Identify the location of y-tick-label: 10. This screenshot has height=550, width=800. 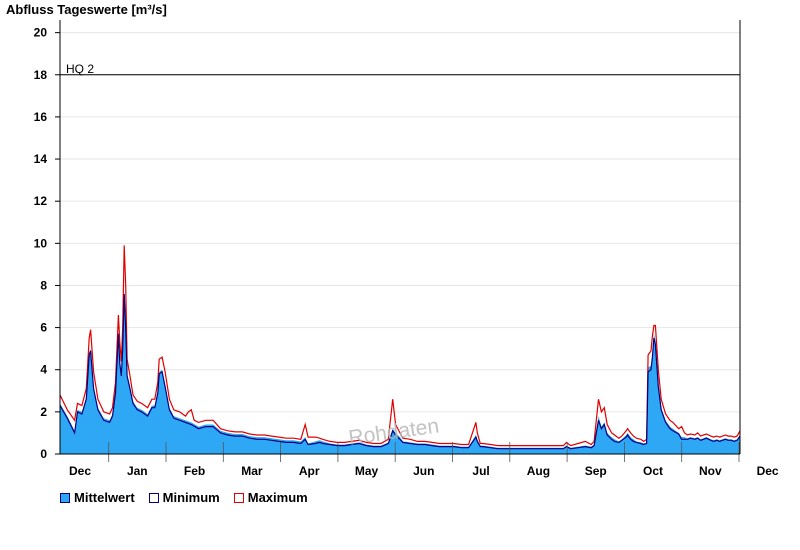
(41, 243).